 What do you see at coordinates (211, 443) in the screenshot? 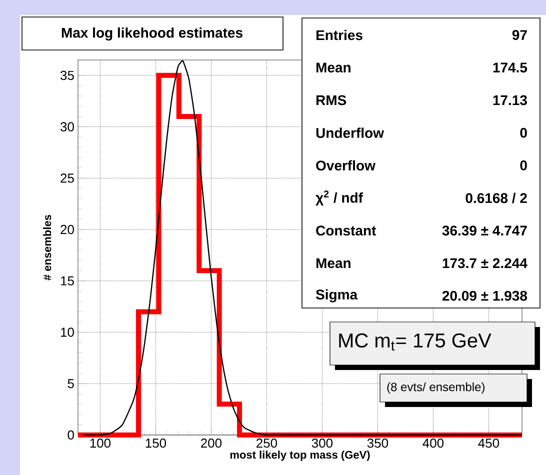
I see `x-tick-label: 200` at bounding box center [211, 443].